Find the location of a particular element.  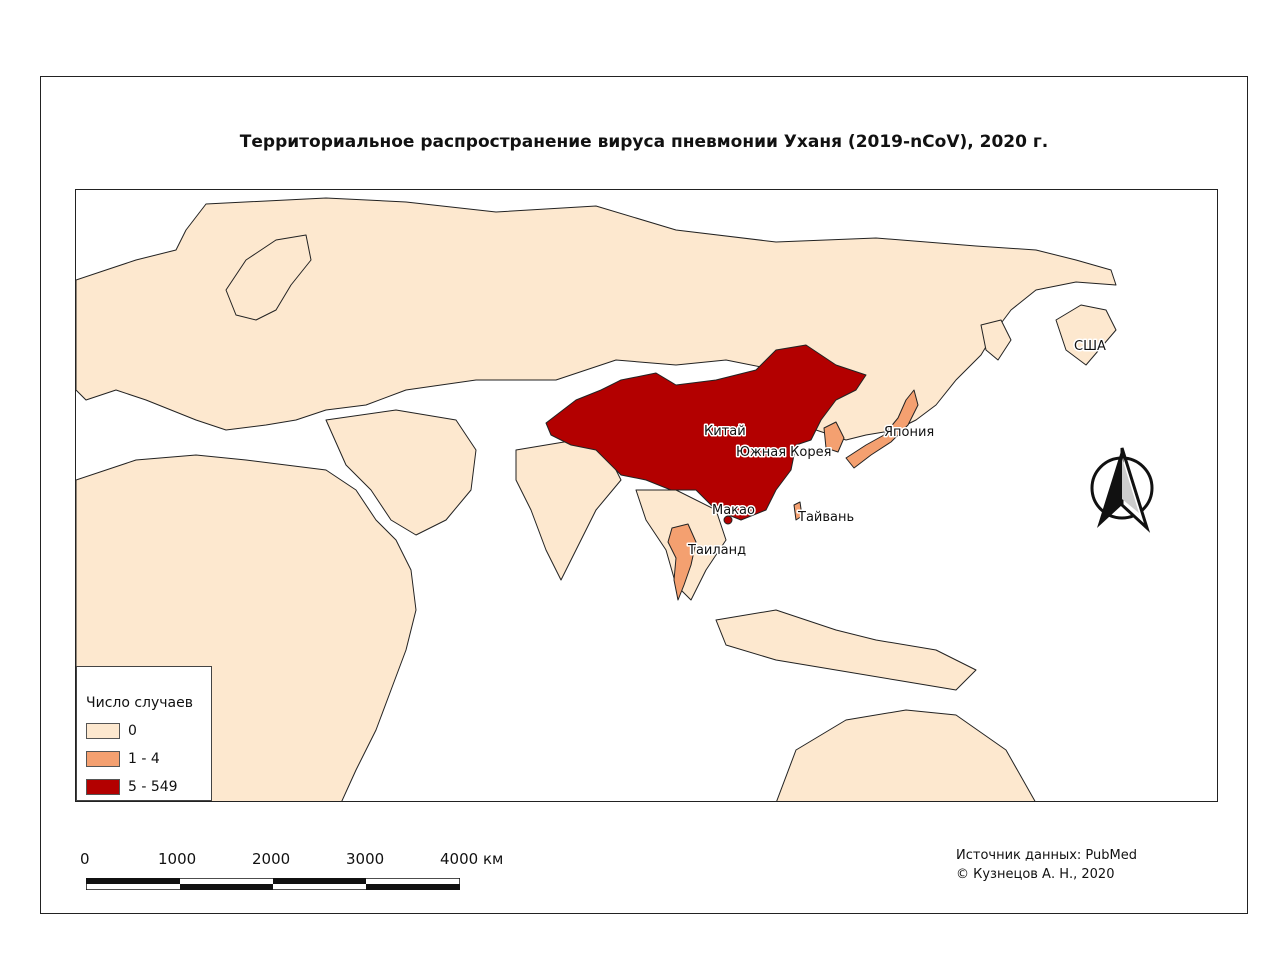

label-thailand: Таиланд is located at coordinates (716, 550).